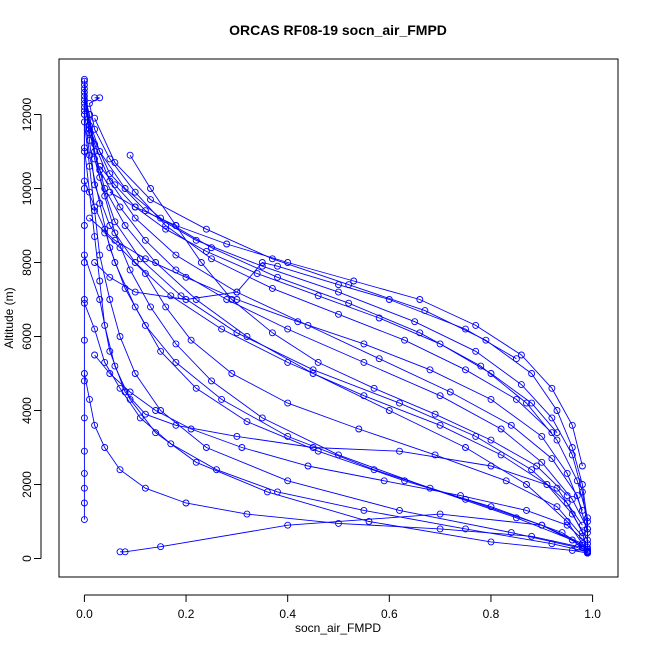 The height and width of the screenshot is (650, 650). Describe the element at coordinates (338, 30) in the screenshot. I see `chart-title: ORCAS RF08-19 socn_air_FMPD` at that location.